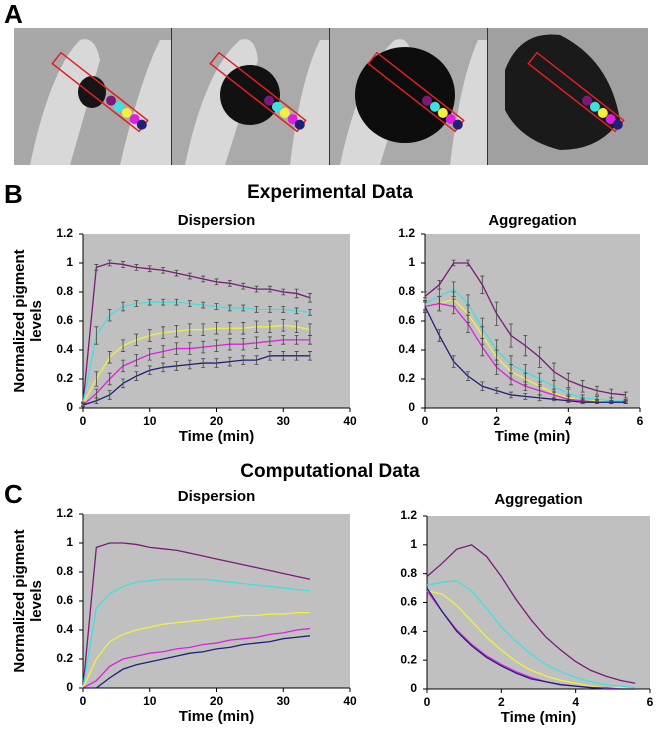 The width and height of the screenshot is (662, 736). Describe the element at coordinates (19, 600) in the screenshot. I see `y-axis-label: Normalized pigment` at that location.